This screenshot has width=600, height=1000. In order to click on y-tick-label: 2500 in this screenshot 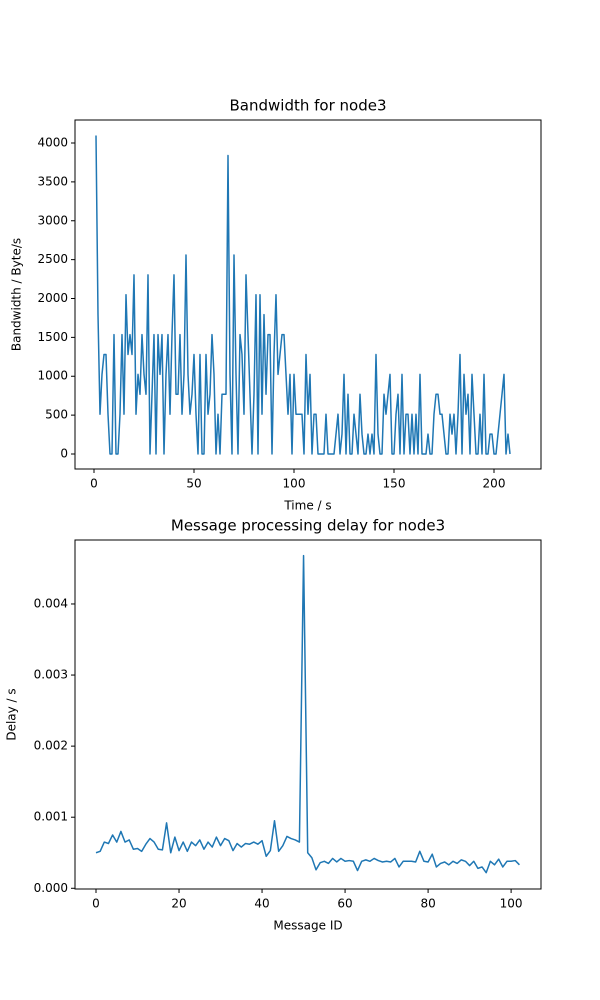, I will do `click(52, 259)`.